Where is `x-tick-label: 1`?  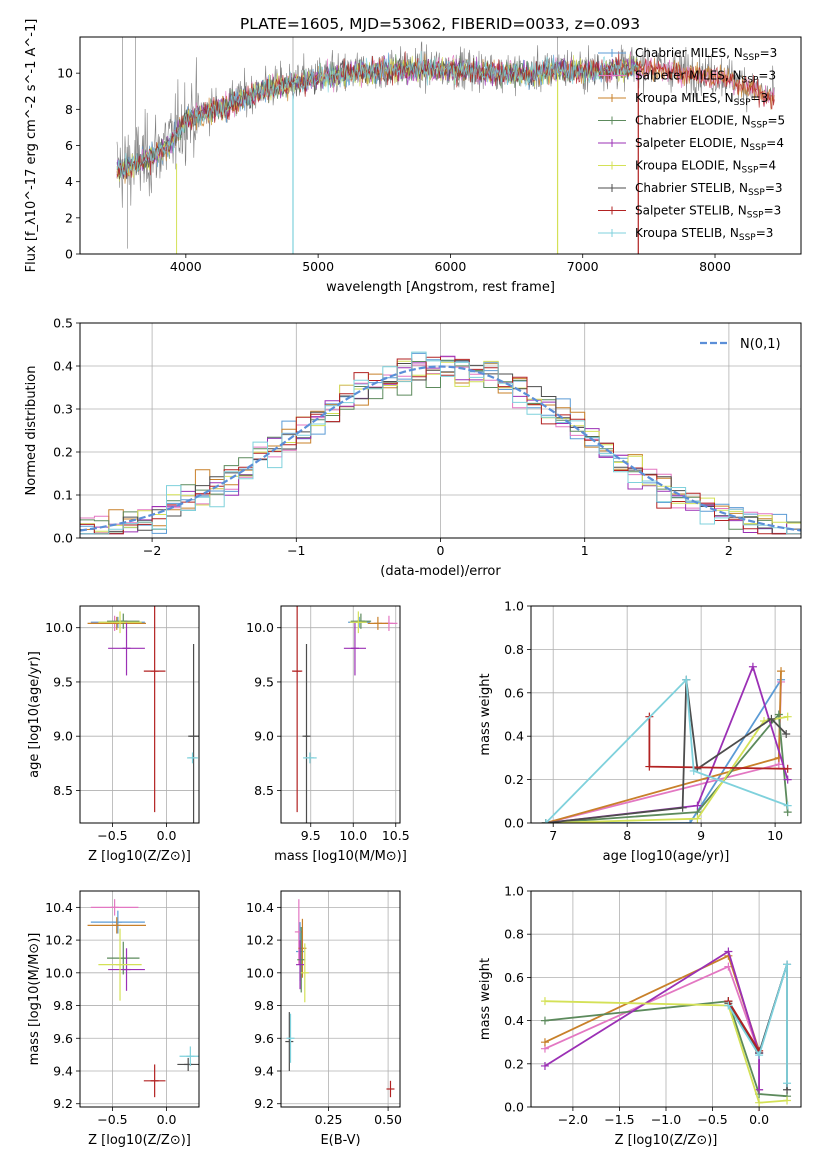 x-tick-label: 1 is located at coordinates (585, 550).